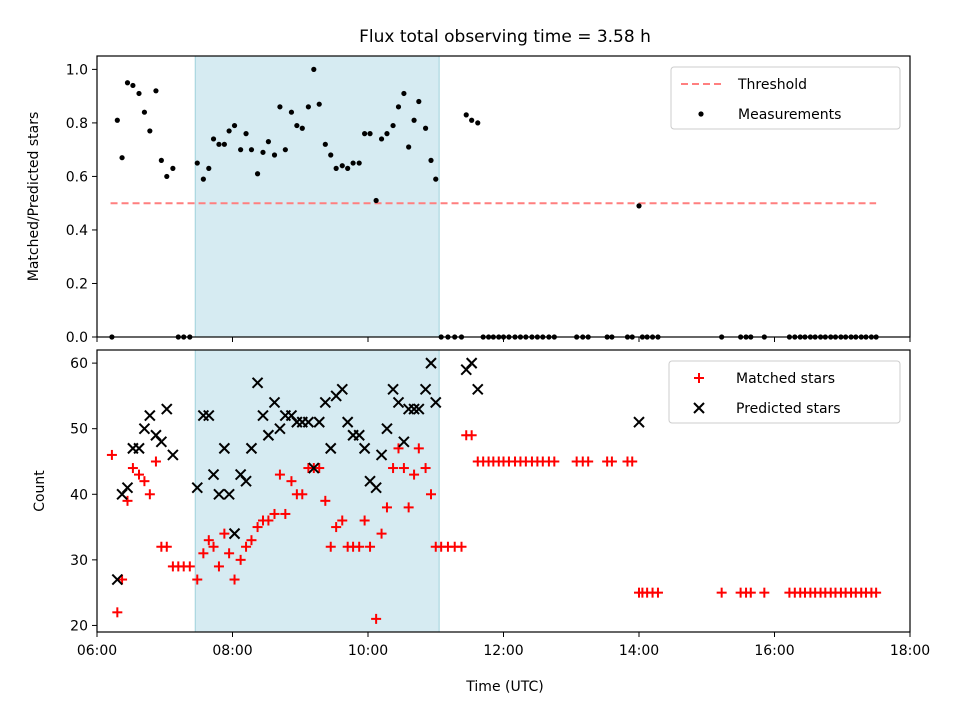  What do you see at coordinates (77, 284) in the screenshot?
I see `y-tick-label: 0.2` at bounding box center [77, 284].